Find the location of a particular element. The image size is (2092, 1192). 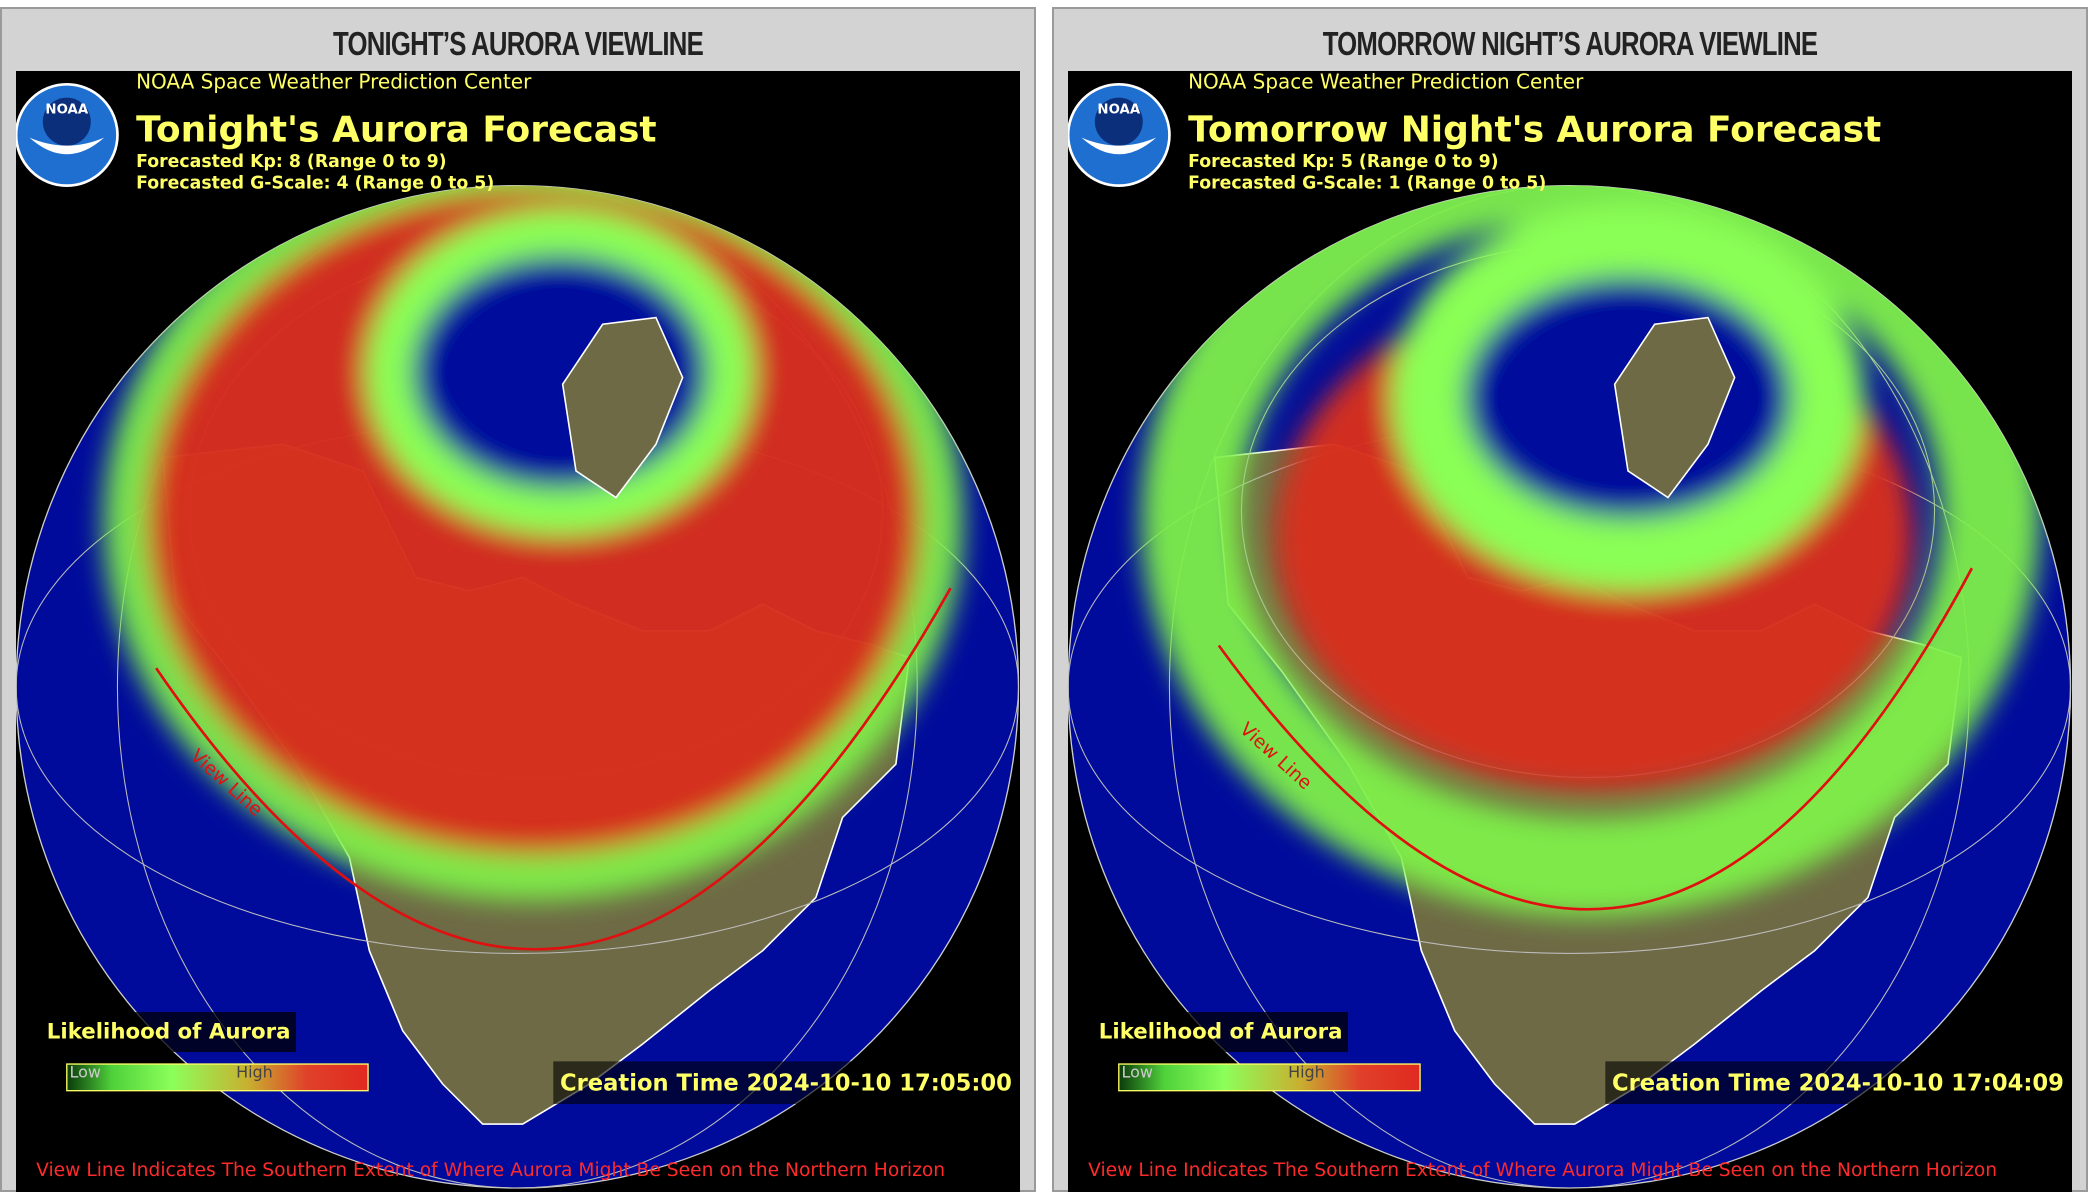

g-scale: Forecasted G-Scale: 1 (Range 0 to 5) is located at coordinates (1367, 183).